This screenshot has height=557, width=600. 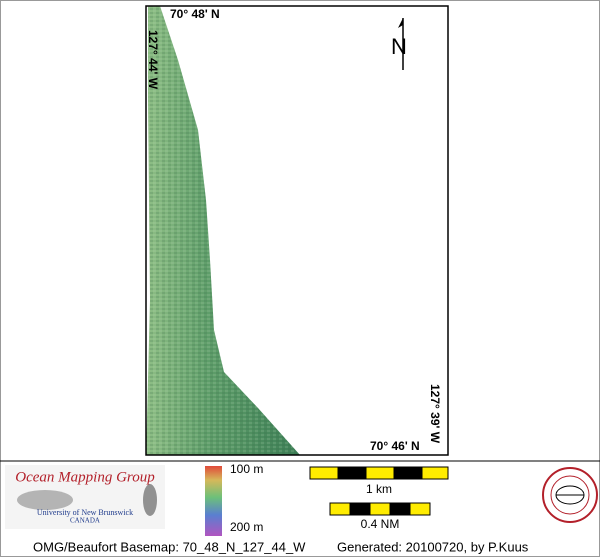 I want to click on north-label: N, so click(x=399, y=46).